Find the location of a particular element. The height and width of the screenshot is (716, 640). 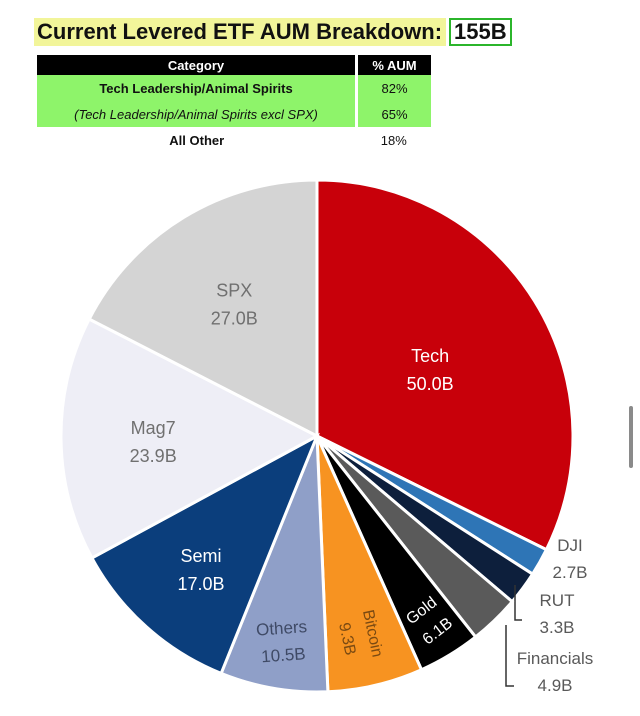

chart-title-bar: Current Levered ETF AUM Breakdown: 155B is located at coordinates (273, 32).